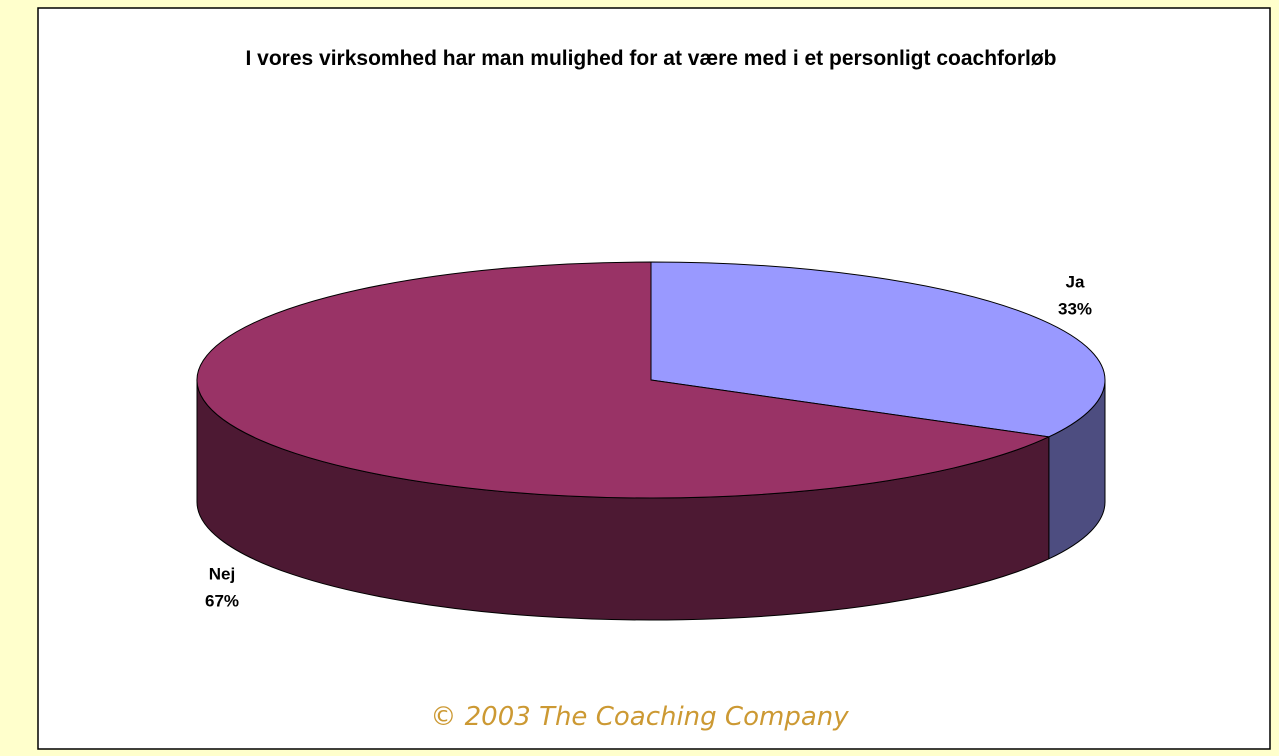 The width and height of the screenshot is (1279, 756). I want to click on slice, so click(878, 349).